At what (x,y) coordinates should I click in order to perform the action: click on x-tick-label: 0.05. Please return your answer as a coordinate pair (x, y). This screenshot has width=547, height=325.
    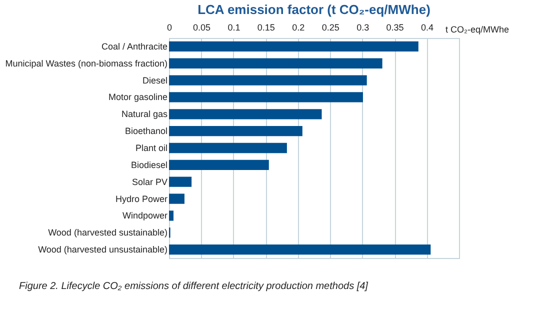
    Looking at the image, I should click on (201, 27).